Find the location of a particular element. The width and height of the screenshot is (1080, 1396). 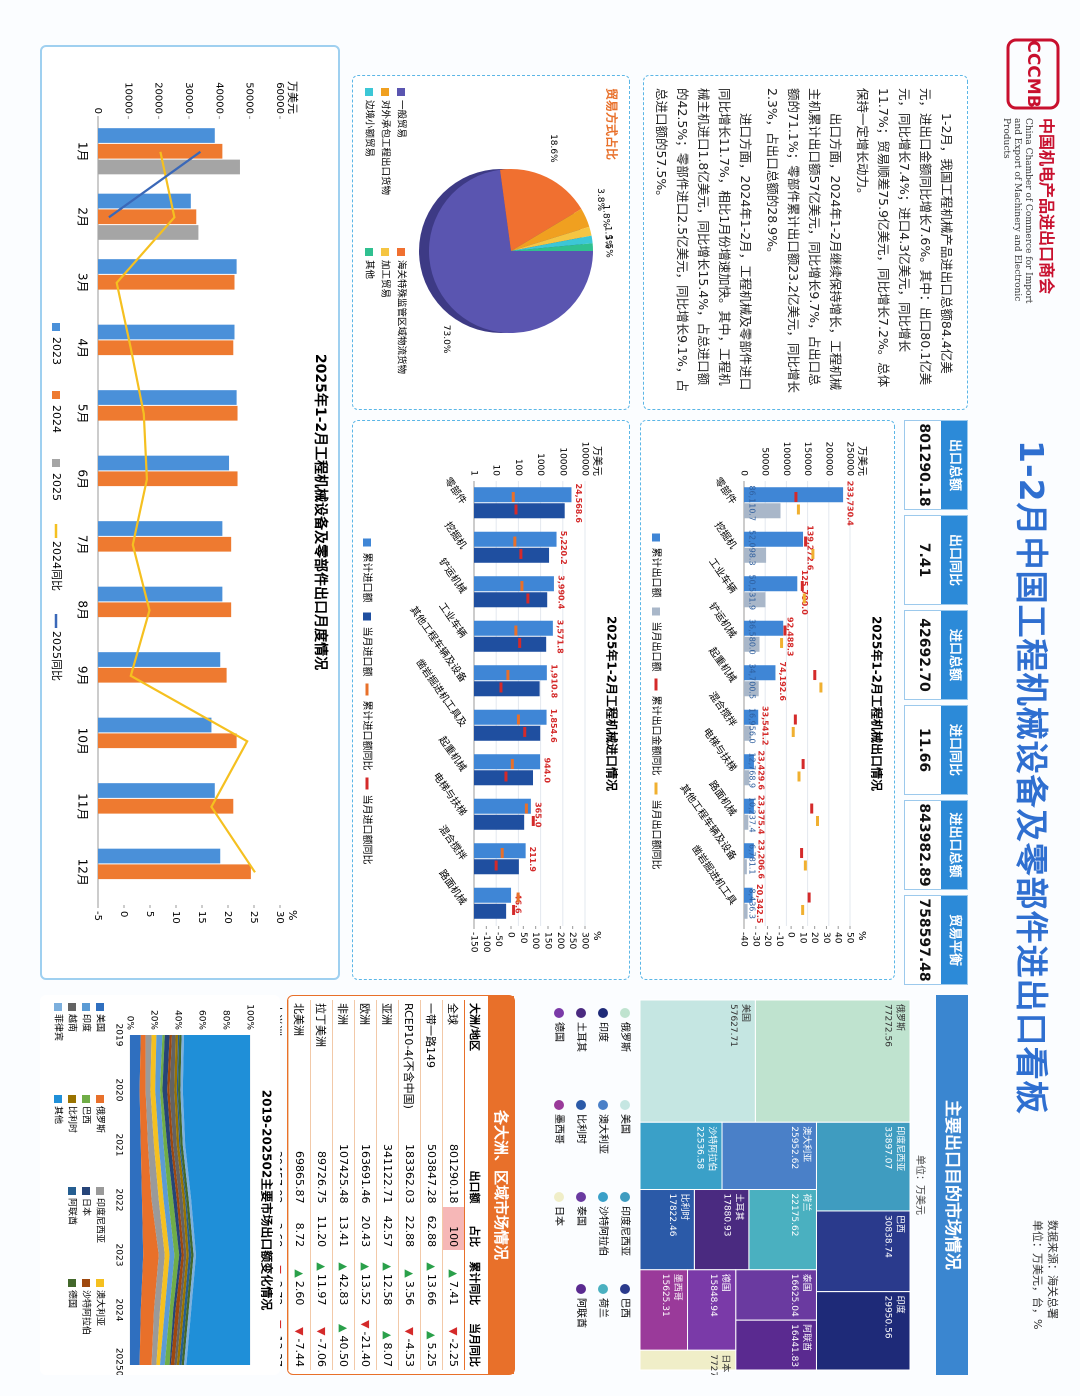

cell-value: 22175.62 is located at coordinates (794, 1215).